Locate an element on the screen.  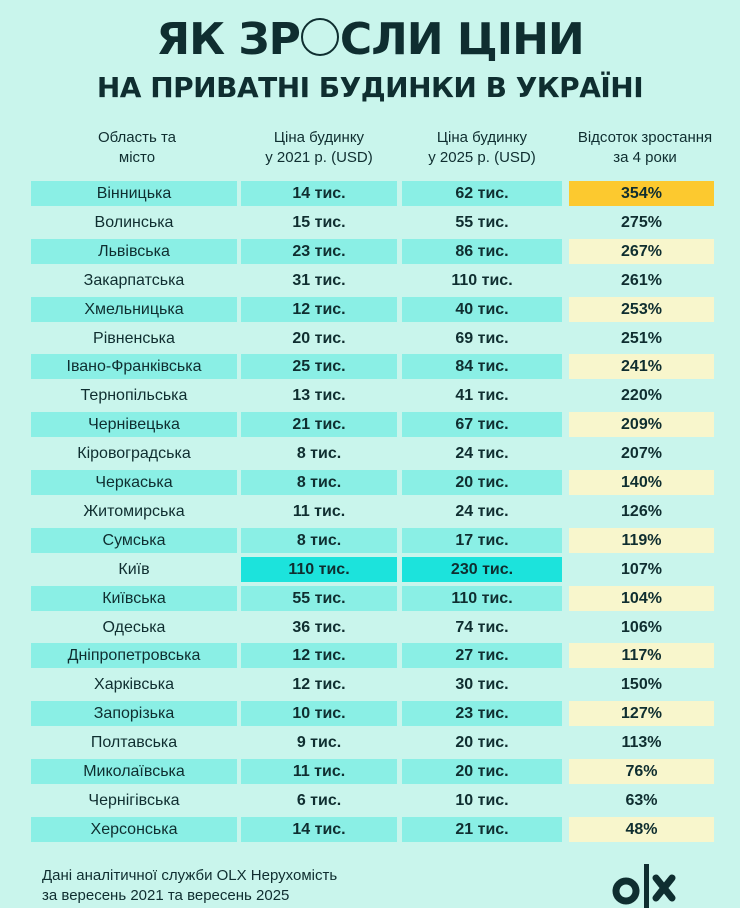
region-cell: Івано-Франківська is located at coordinates (134, 367).